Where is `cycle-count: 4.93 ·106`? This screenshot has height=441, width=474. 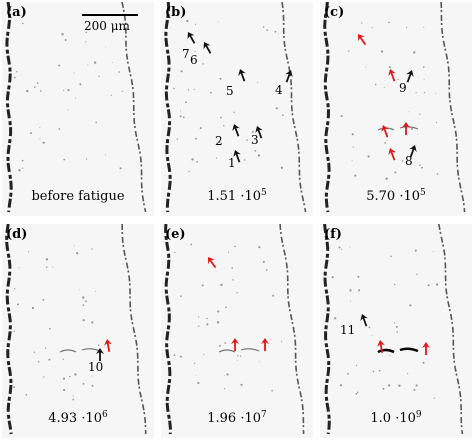 cycle-count: 4.93 ·106 is located at coordinates (78, 418).